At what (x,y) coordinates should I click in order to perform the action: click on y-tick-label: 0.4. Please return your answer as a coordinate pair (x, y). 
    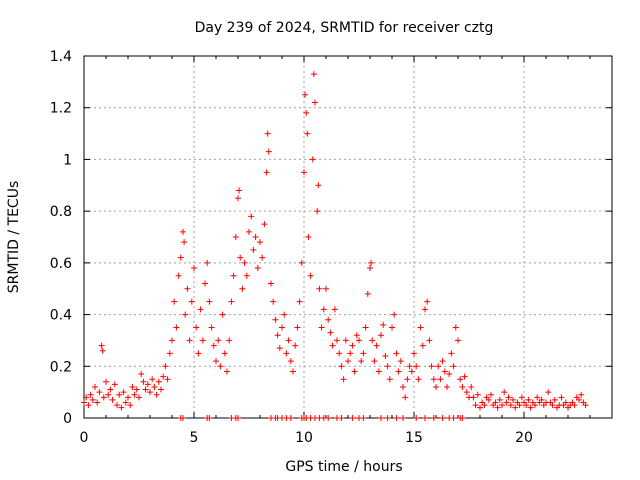
    Looking at the image, I should click on (61, 316).